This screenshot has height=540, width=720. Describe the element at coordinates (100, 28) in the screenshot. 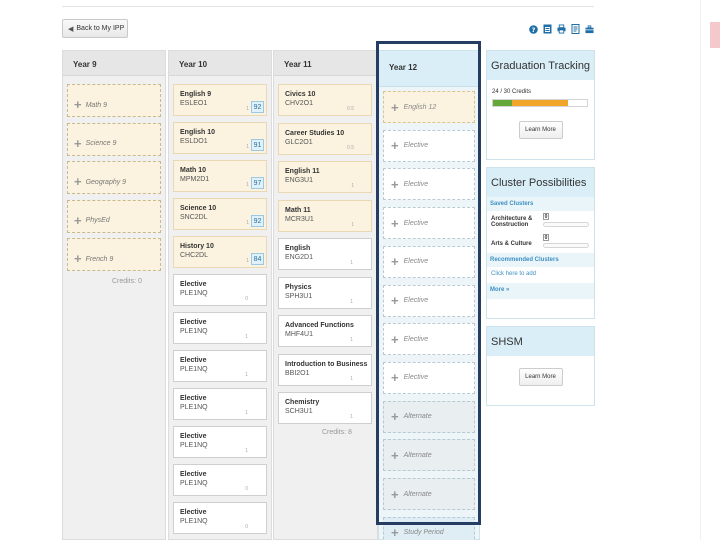

I see `back-button-label: Back to My IPP` at that location.